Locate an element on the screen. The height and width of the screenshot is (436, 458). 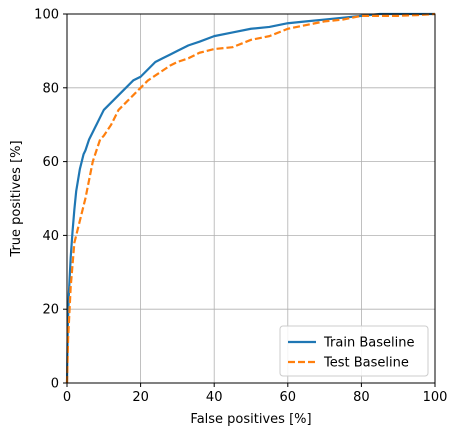
x-axis-label: False positives [%] is located at coordinates (250, 419).